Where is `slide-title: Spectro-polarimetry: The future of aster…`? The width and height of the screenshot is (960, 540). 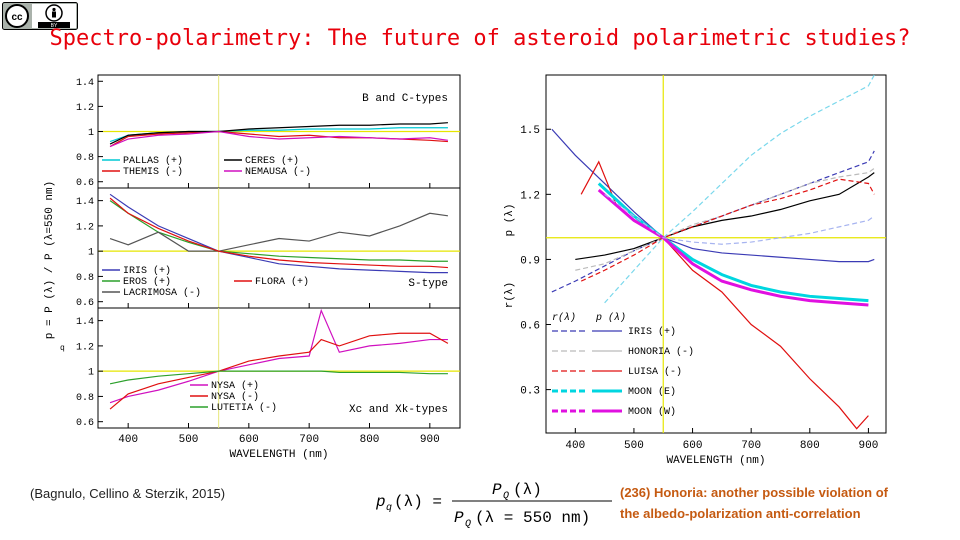 slide-title: Spectro-polarimetry: The future of aster… is located at coordinates (480, 38).